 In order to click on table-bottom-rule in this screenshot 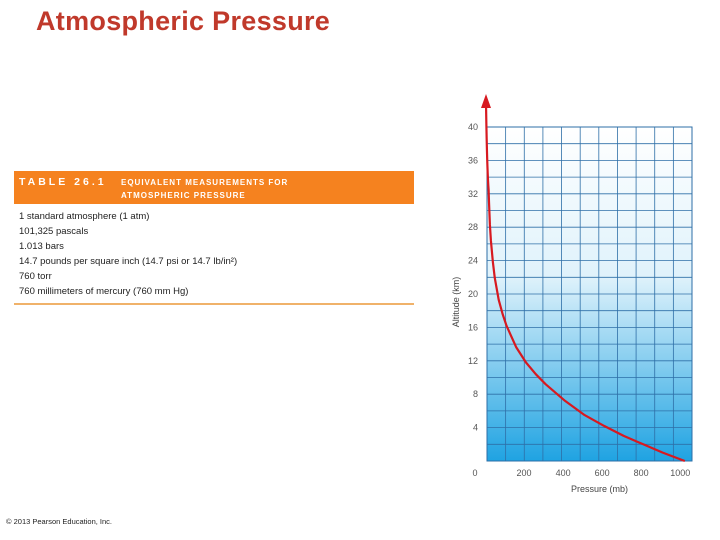, I will do `click(214, 304)`.